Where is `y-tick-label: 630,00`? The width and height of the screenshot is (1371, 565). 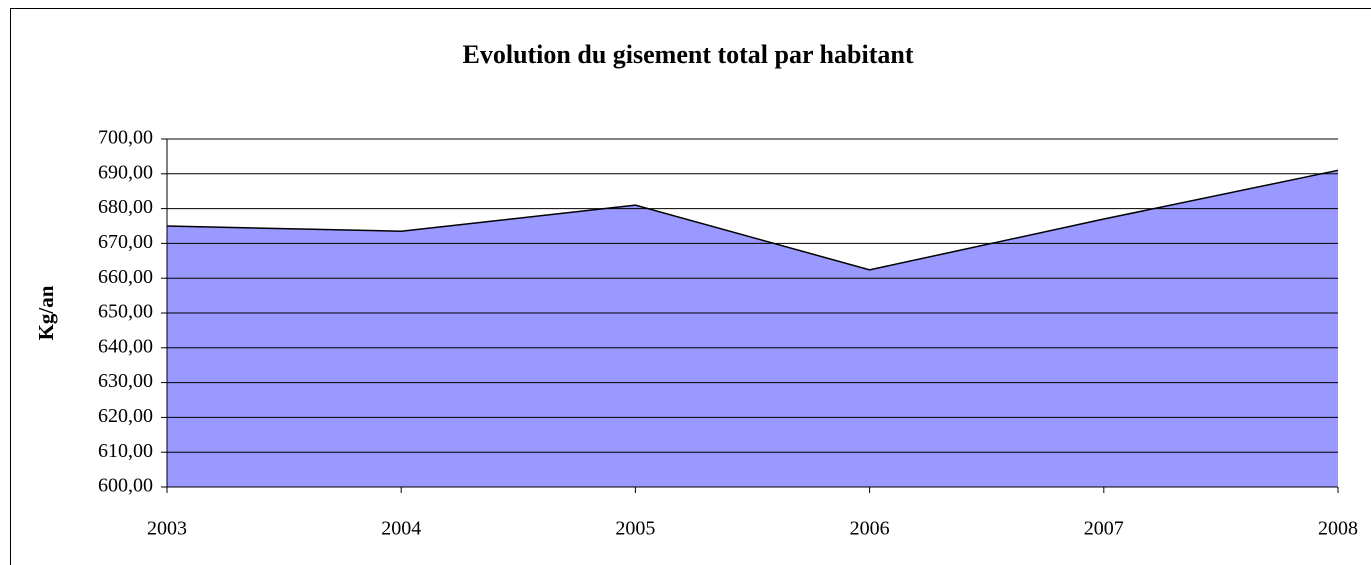 y-tick-label: 630,00 is located at coordinates (125, 381).